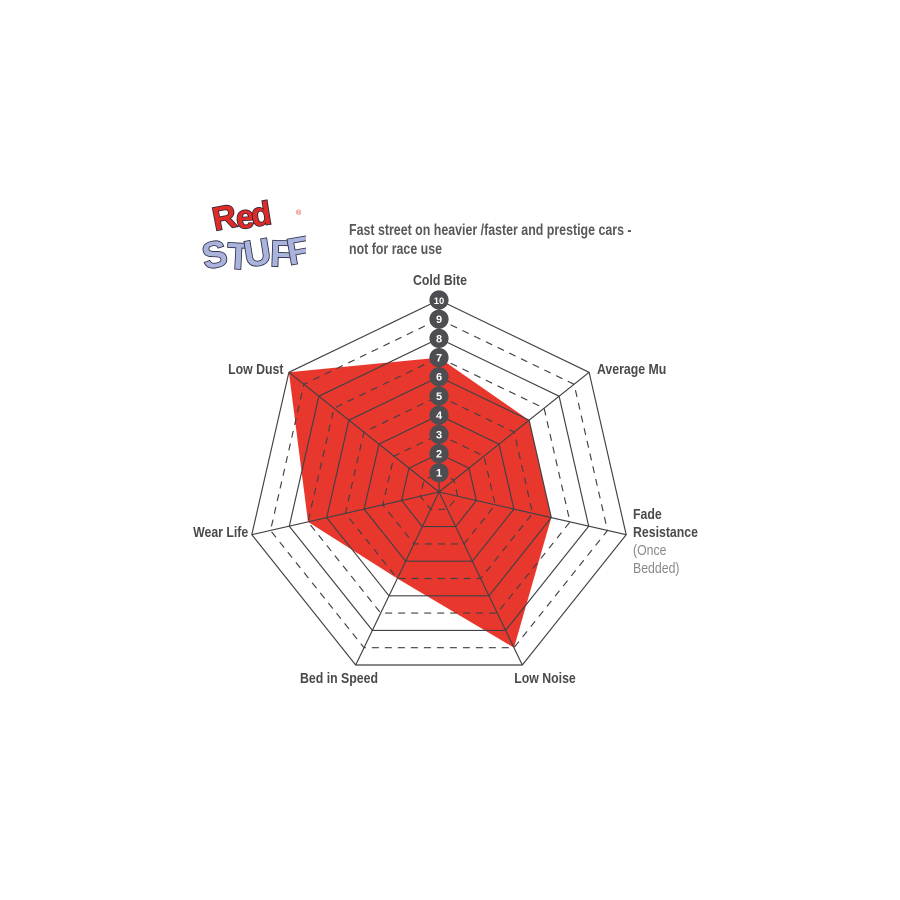  I want to click on scale-badge-1: 1, so click(439, 473).